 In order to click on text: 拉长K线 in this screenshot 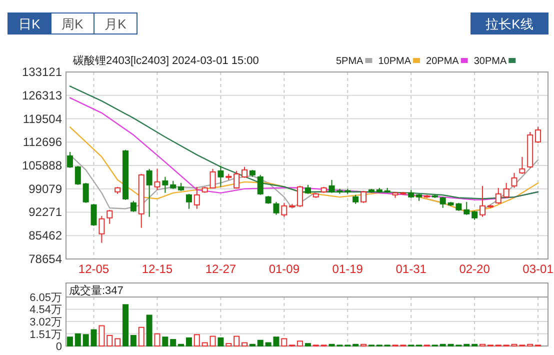, I will do `click(510, 24)`.